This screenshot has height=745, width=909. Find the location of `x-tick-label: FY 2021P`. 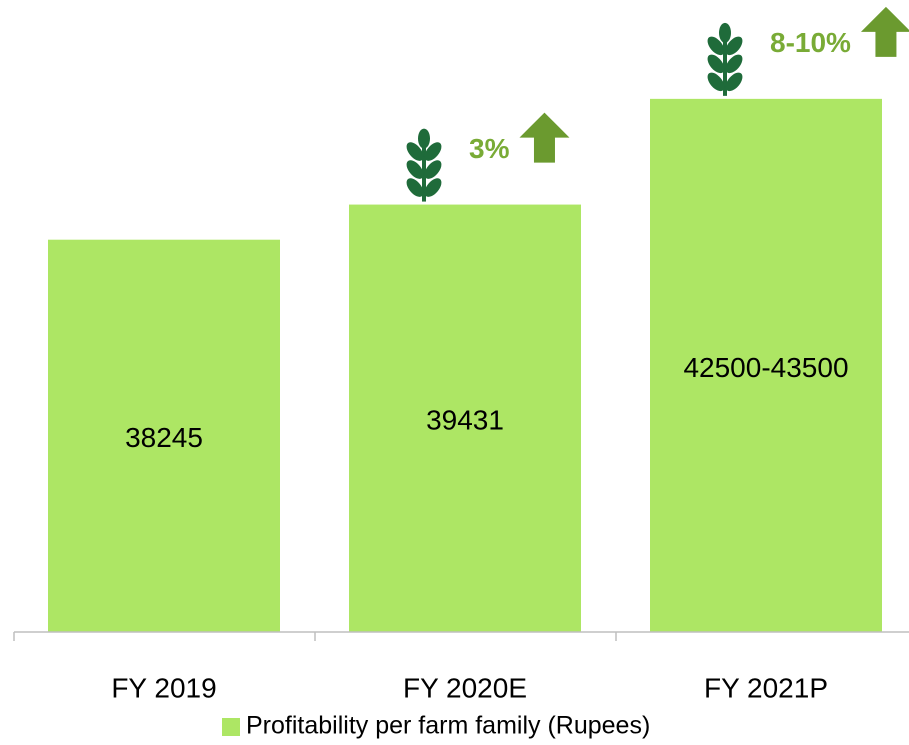

x-tick-label: FY 2021P is located at coordinates (766, 687).